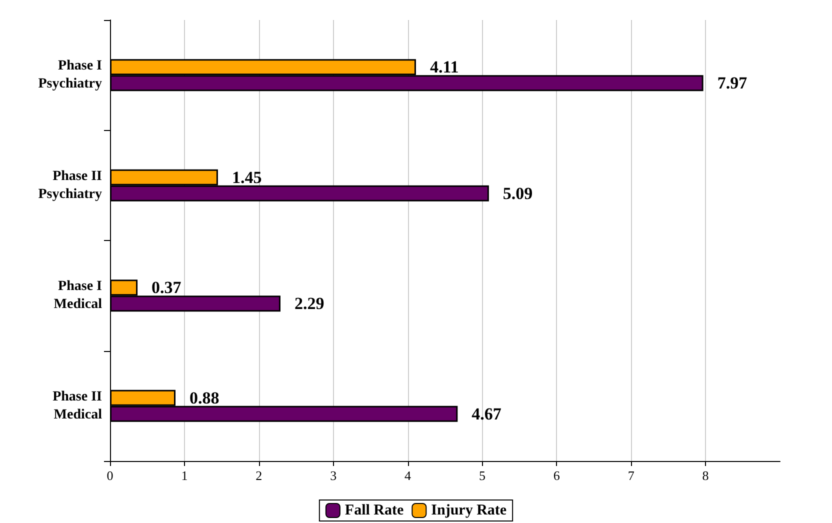  What do you see at coordinates (309, 304) in the screenshot?
I see `data-label: 2.29` at bounding box center [309, 304].